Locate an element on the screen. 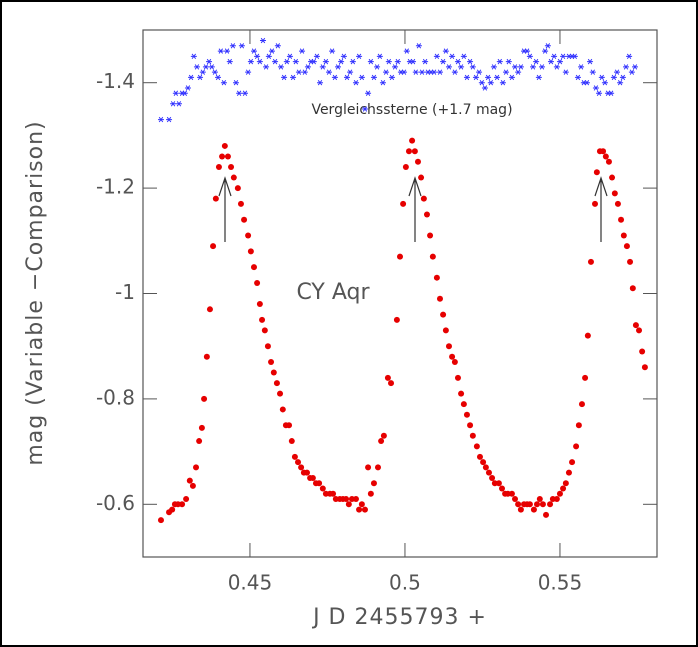 The width and height of the screenshot is (698, 647). arrow is located at coordinates (225, 209).